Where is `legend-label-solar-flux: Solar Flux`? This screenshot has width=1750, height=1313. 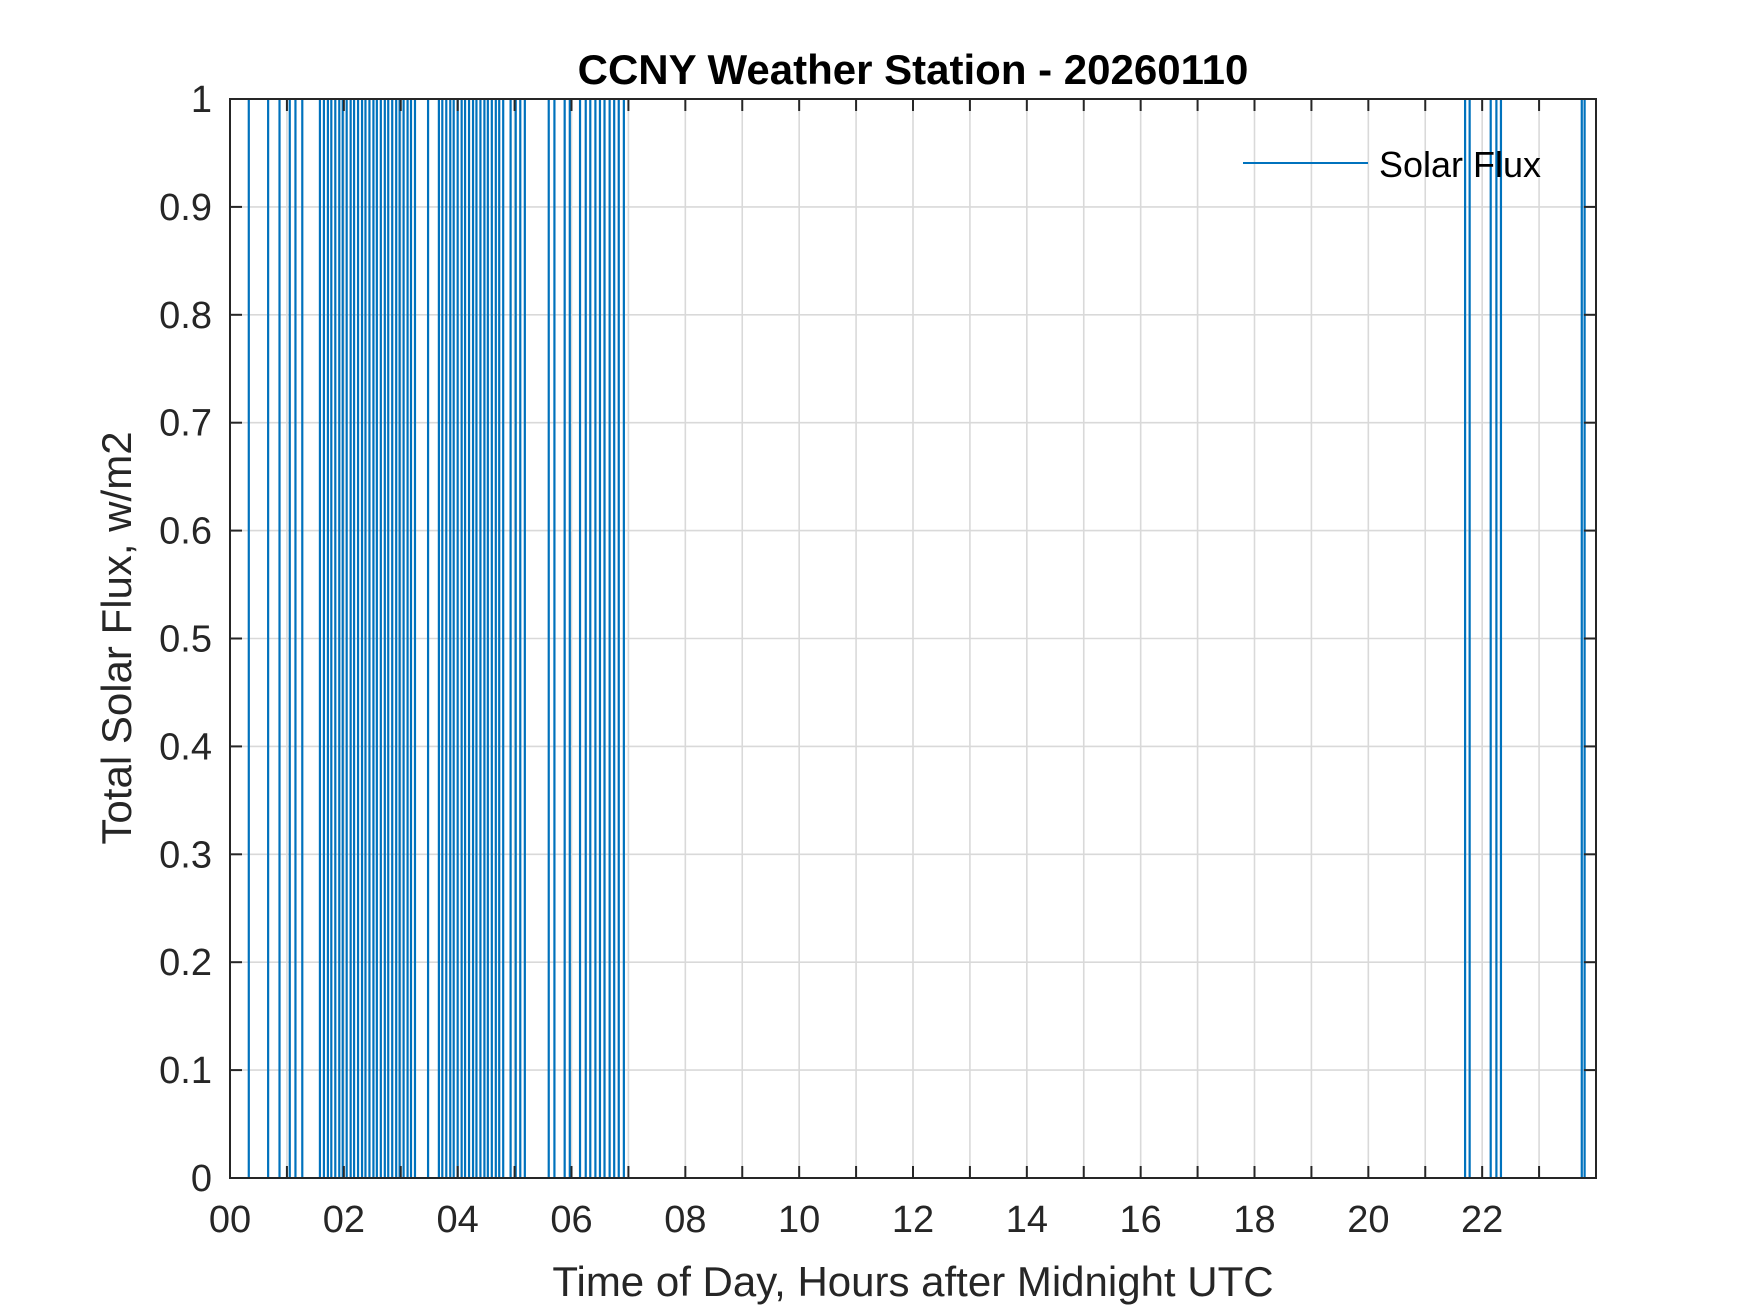
legend-label-solar-flux: Solar Flux is located at coordinates (1460, 164).